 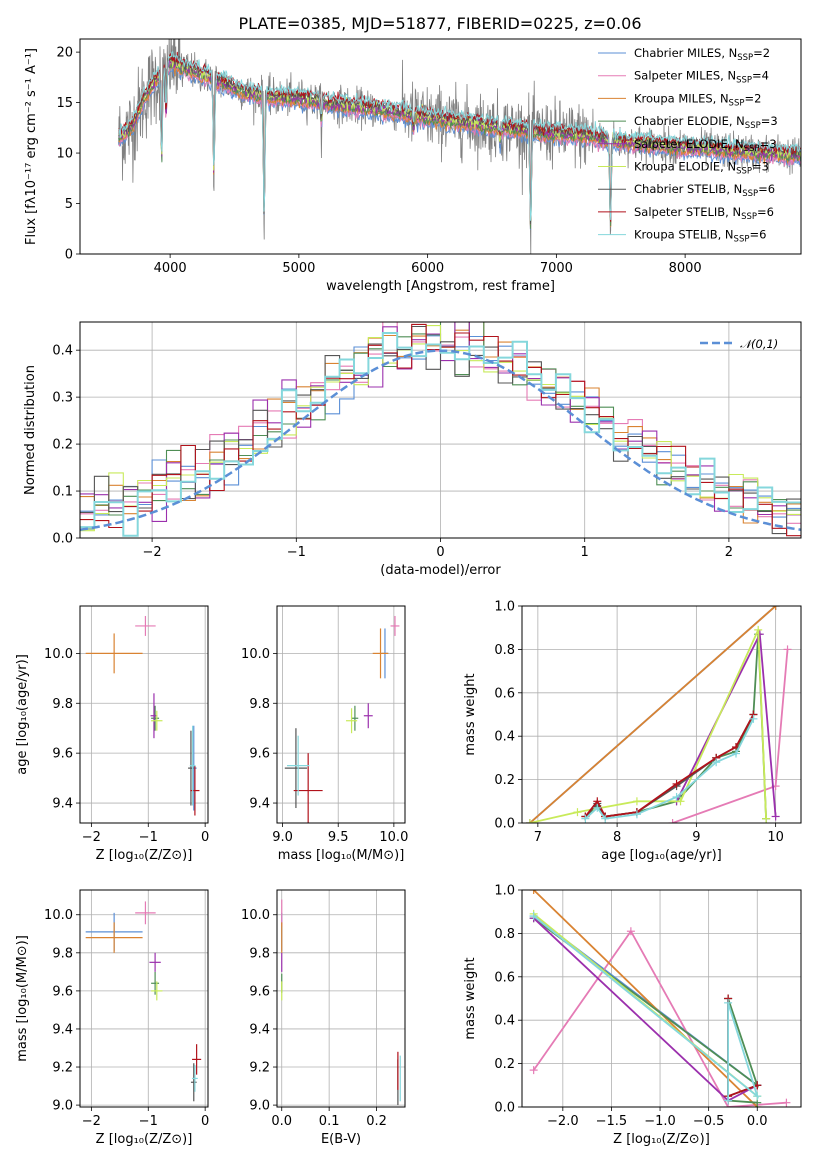 What do you see at coordinates (459, 135) in the screenshot?
I see `model-spectrum-line` at bounding box center [459, 135].